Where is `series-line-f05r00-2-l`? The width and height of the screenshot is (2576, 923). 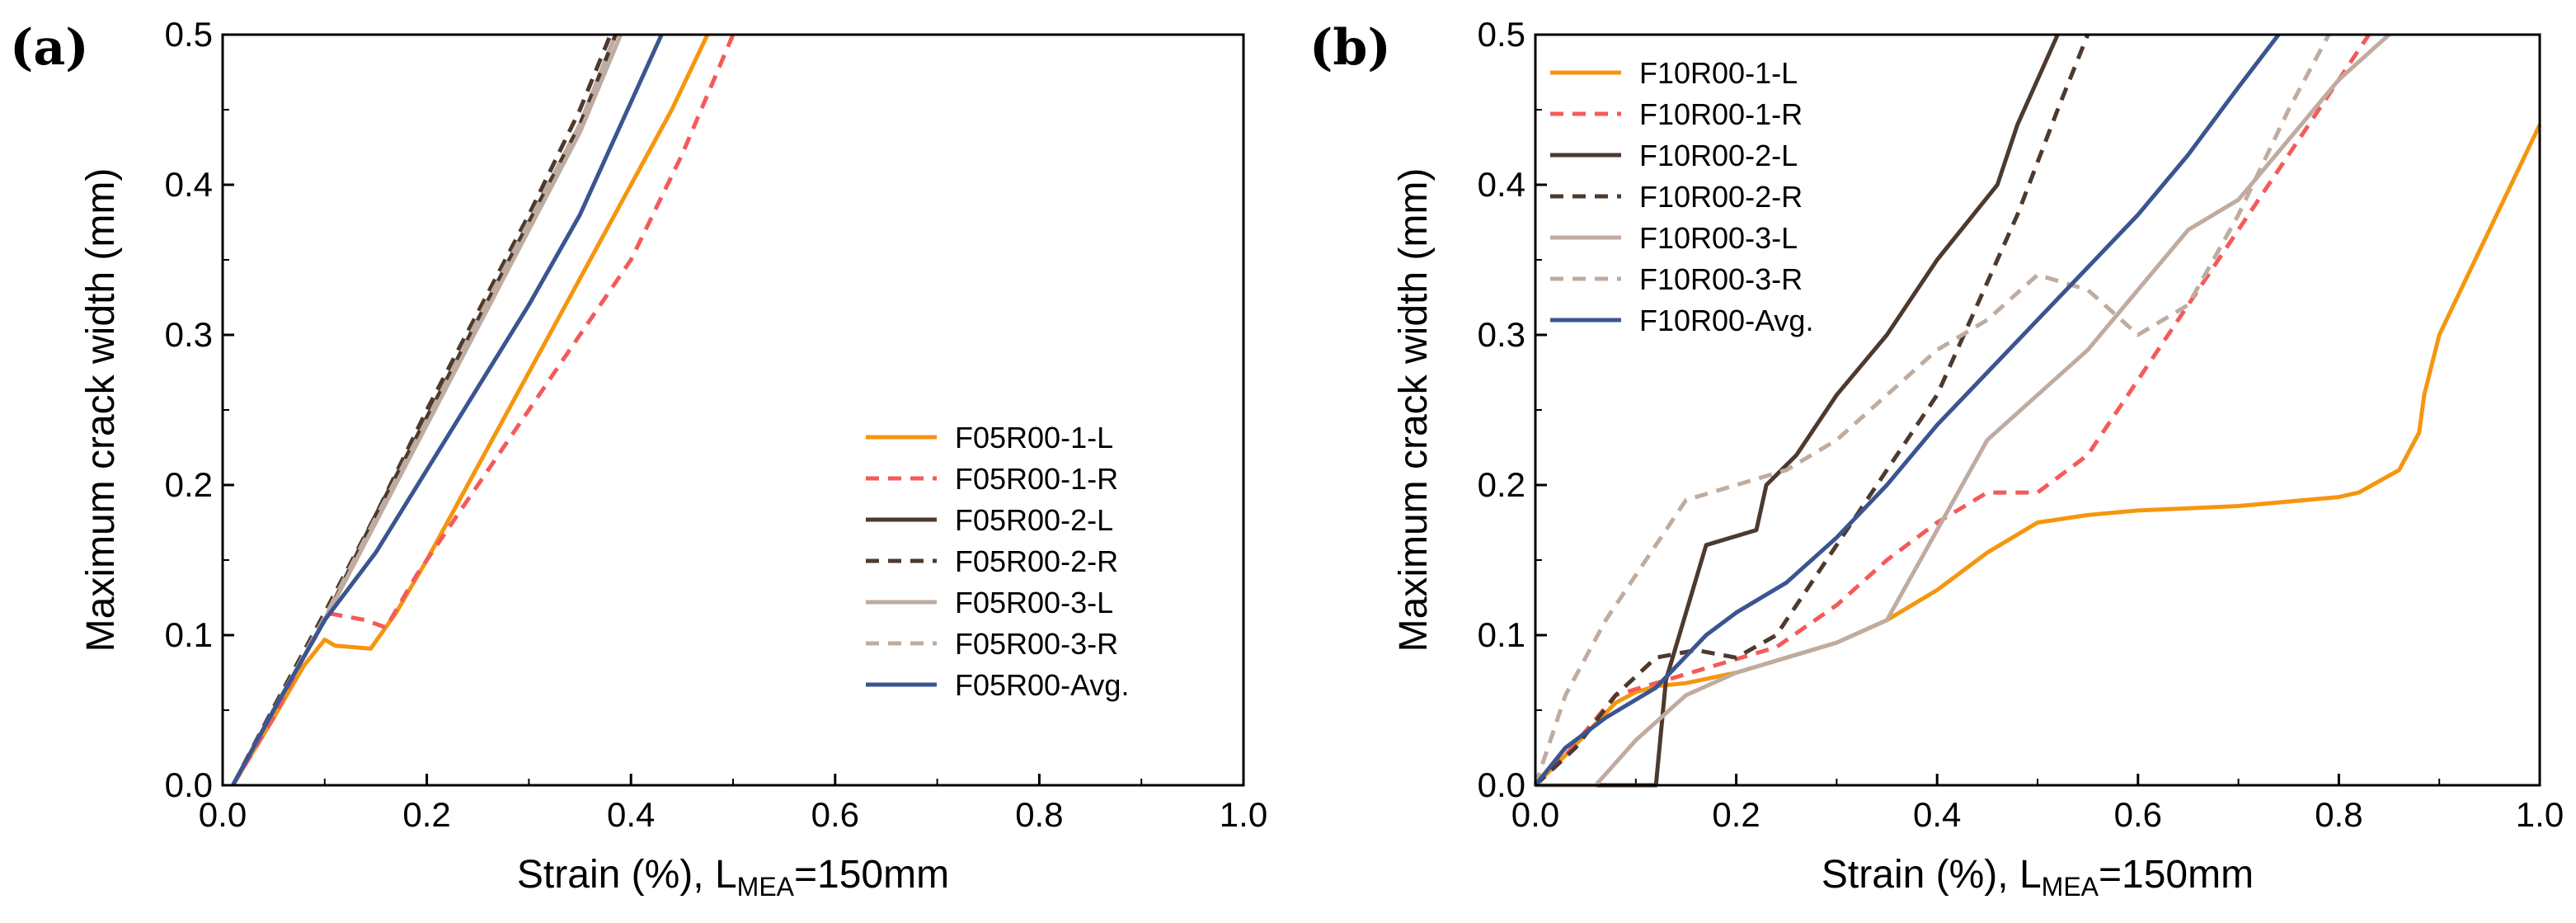
series-line-f05r00-2-l is located at coordinates (424, 410).